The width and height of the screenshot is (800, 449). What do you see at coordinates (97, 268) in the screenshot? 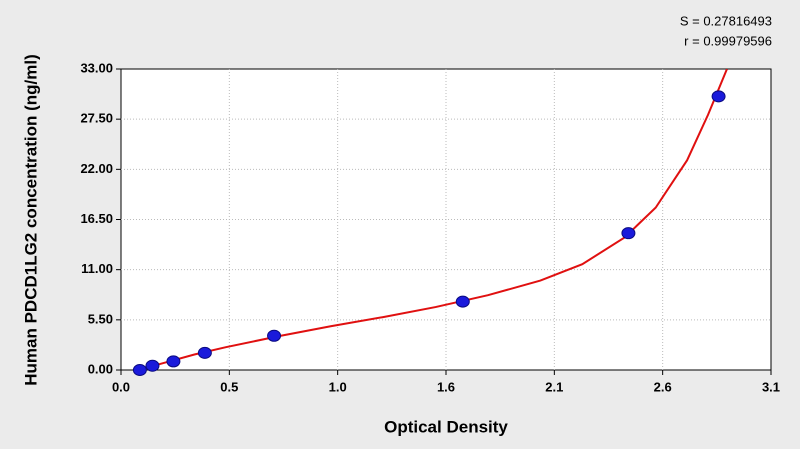
I see `y-tick-label: 11.00` at bounding box center [97, 268].